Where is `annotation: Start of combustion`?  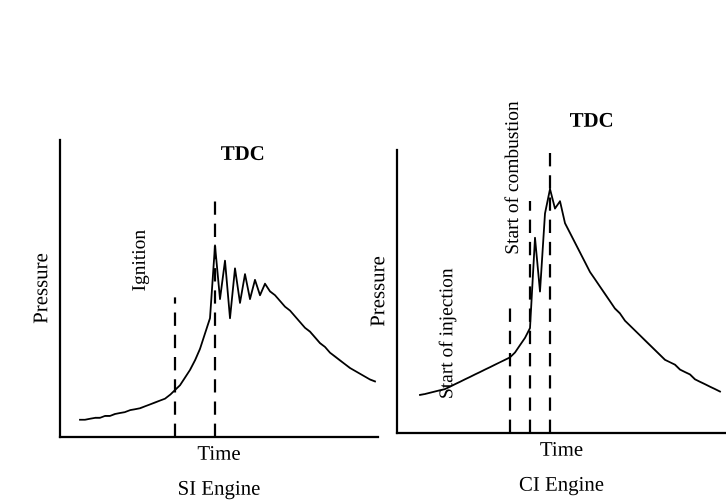 annotation: Start of combustion is located at coordinates (511, 178).